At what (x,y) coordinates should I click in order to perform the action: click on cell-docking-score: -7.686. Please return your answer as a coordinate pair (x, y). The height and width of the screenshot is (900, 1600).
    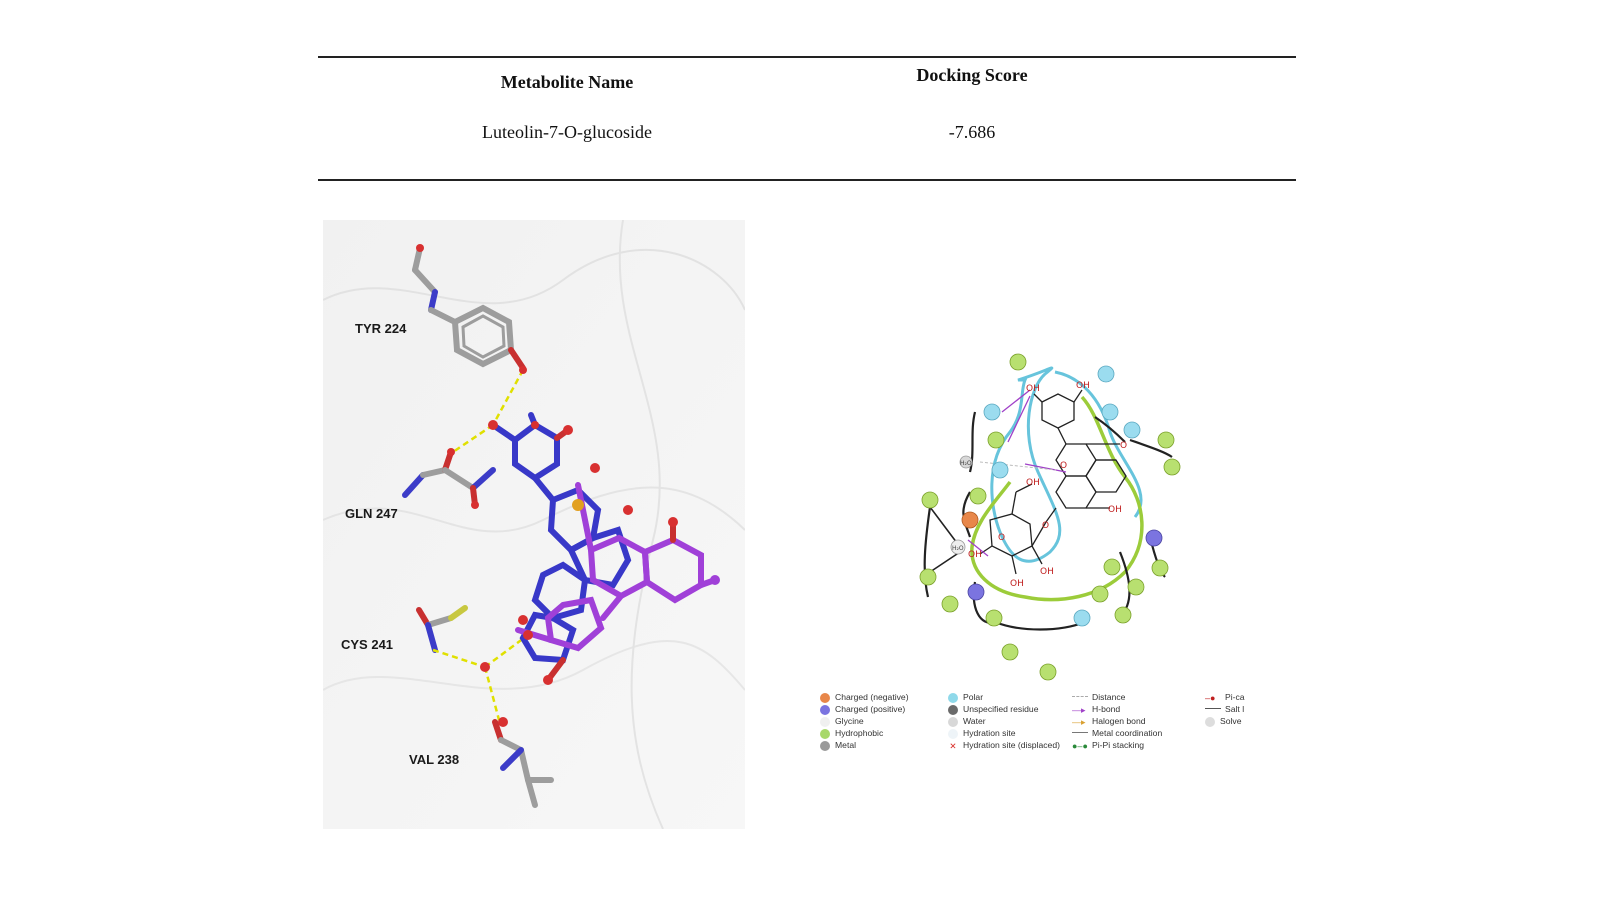
    Looking at the image, I should click on (972, 132).